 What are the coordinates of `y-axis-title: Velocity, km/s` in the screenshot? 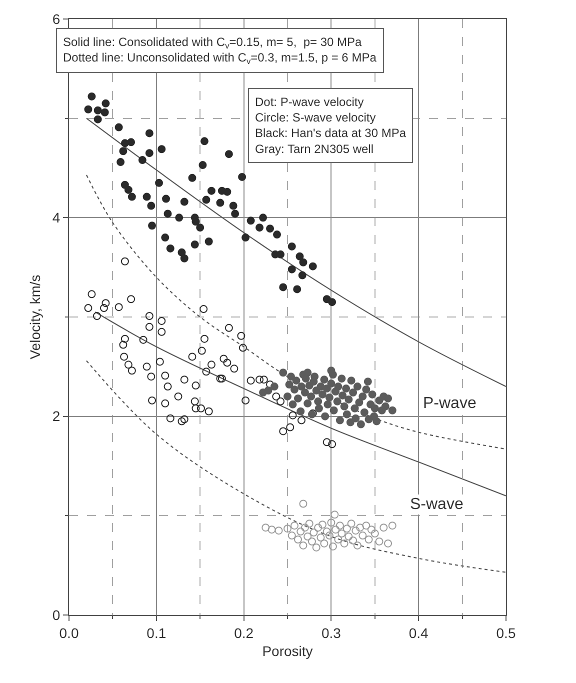 It's located at (35, 317).